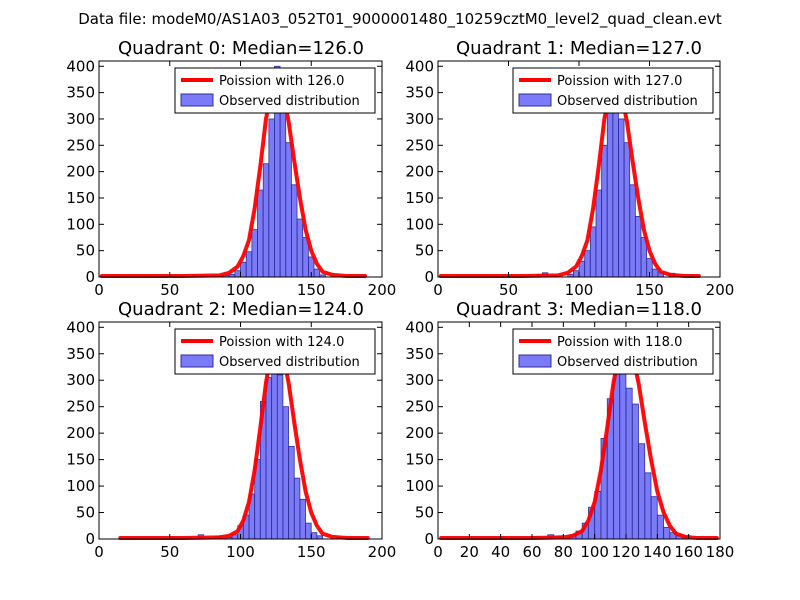 The image size is (800, 600). What do you see at coordinates (80, 380) in the screenshot?
I see `quadrant-2-y-tick-label: 300` at bounding box center [80, 380].